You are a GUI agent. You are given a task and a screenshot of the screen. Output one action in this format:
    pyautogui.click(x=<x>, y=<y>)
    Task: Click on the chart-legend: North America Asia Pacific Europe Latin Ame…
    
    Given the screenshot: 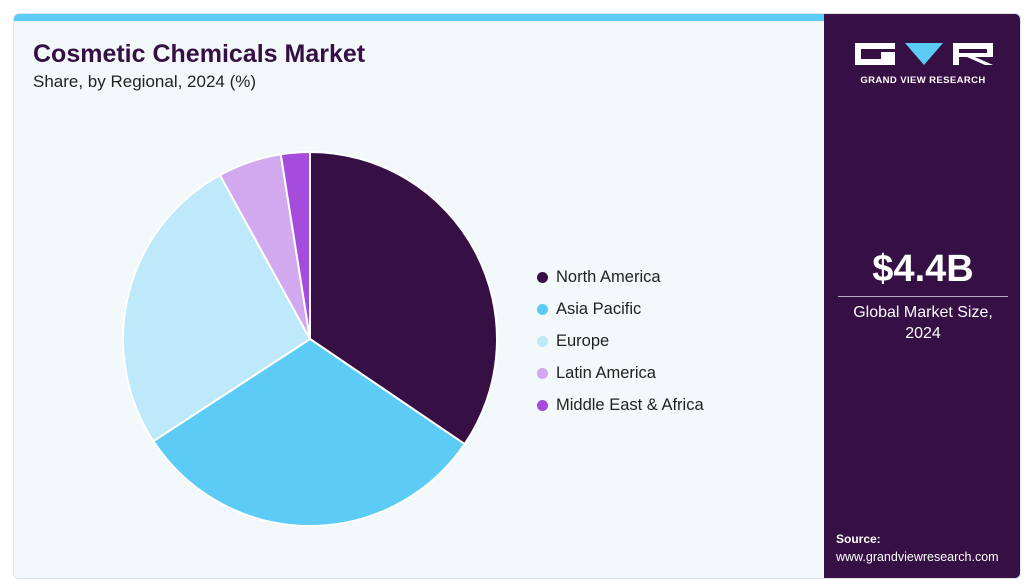 What is the action you would take?
    pyautogui.click(x=620, y=341)
    